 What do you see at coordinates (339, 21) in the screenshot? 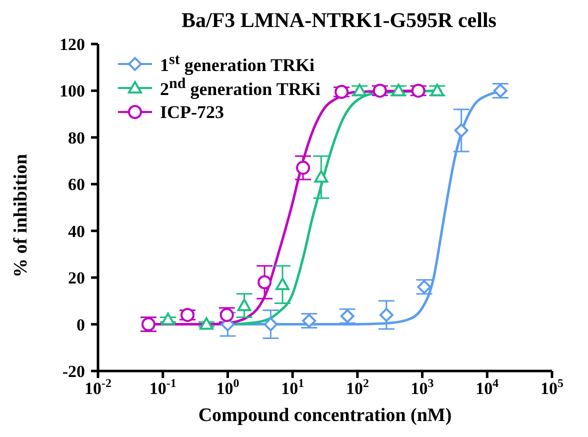
I see `chart-title: Ba/F3 LMNA-NTRK1-G595R cells` at bounding box center [339, 21].